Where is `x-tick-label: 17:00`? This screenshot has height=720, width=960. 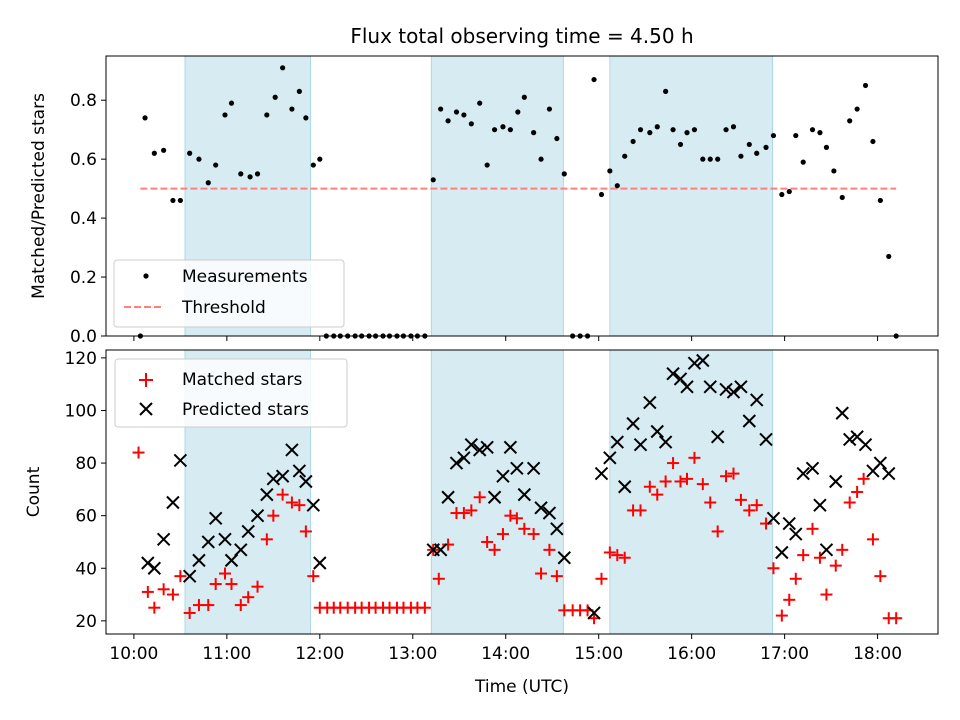 x-tick-label: 17:00 is located at coordinates (784, 654).